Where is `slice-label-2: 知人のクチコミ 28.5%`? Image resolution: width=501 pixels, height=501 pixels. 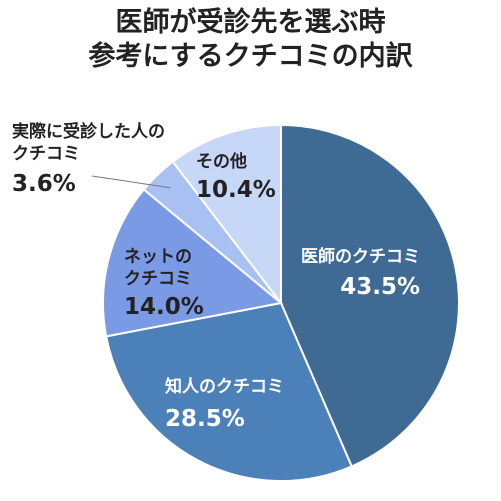
slice-label-2: 知人のクチコミ 28.5% is located at coordinates (224, 404).